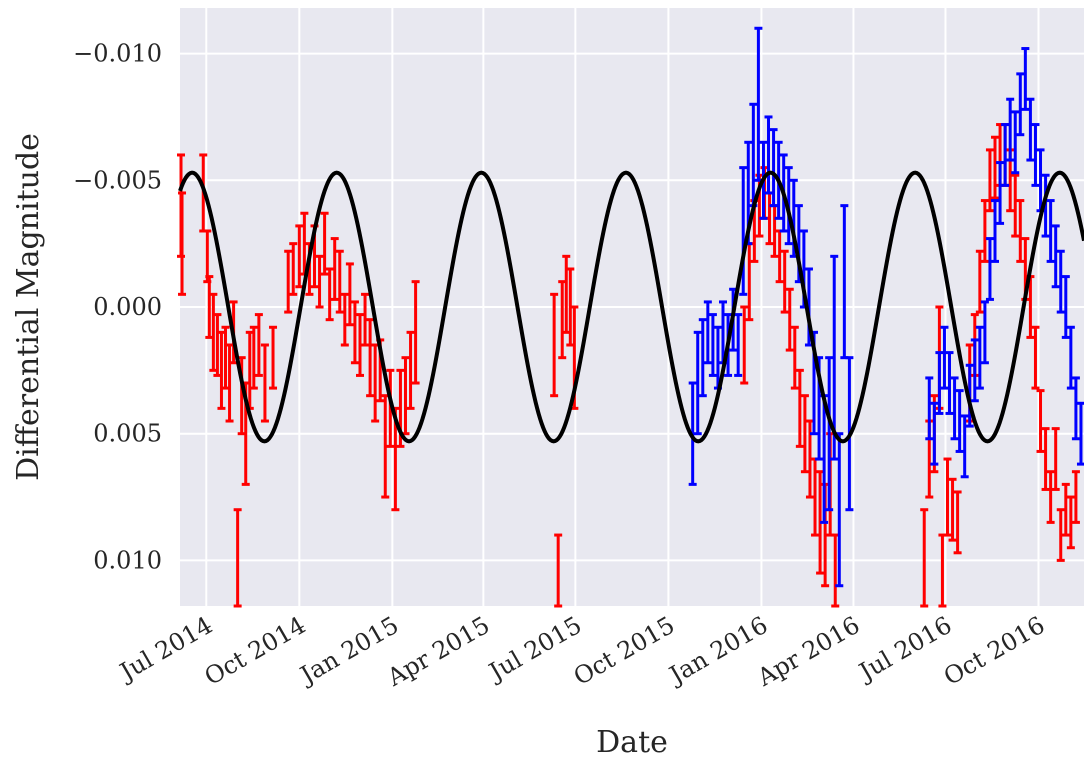 The width and height of the screenshot is (1084, 761). I want to click on x-tick-label: Oct 2015, so click(624, 651).